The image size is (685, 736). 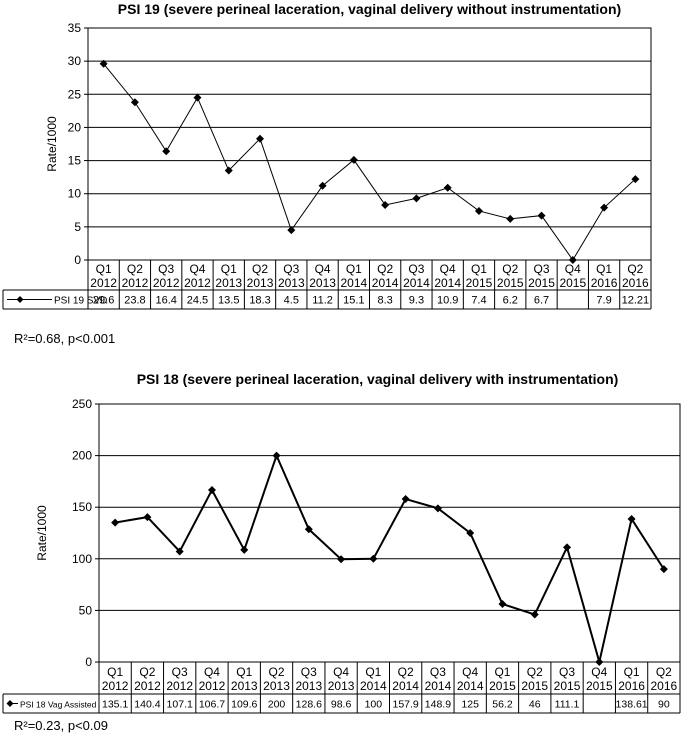 What do you see at coordinates (259, 301) in the screenshot?
I see `data-label: 18.3` at bounding box center [259, 301].